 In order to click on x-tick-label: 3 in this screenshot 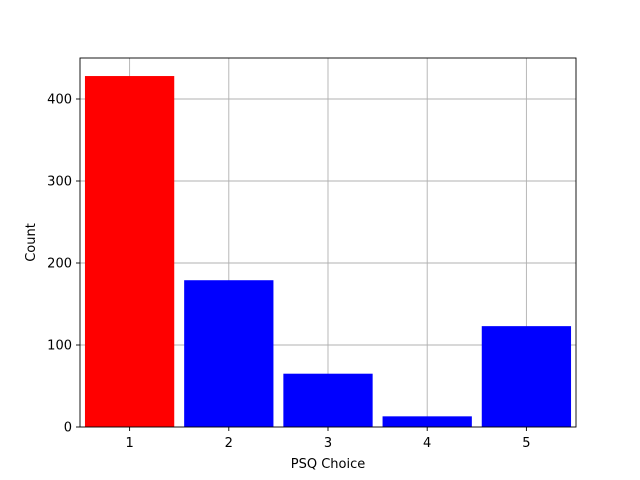, I will do `click(328, 443)`.